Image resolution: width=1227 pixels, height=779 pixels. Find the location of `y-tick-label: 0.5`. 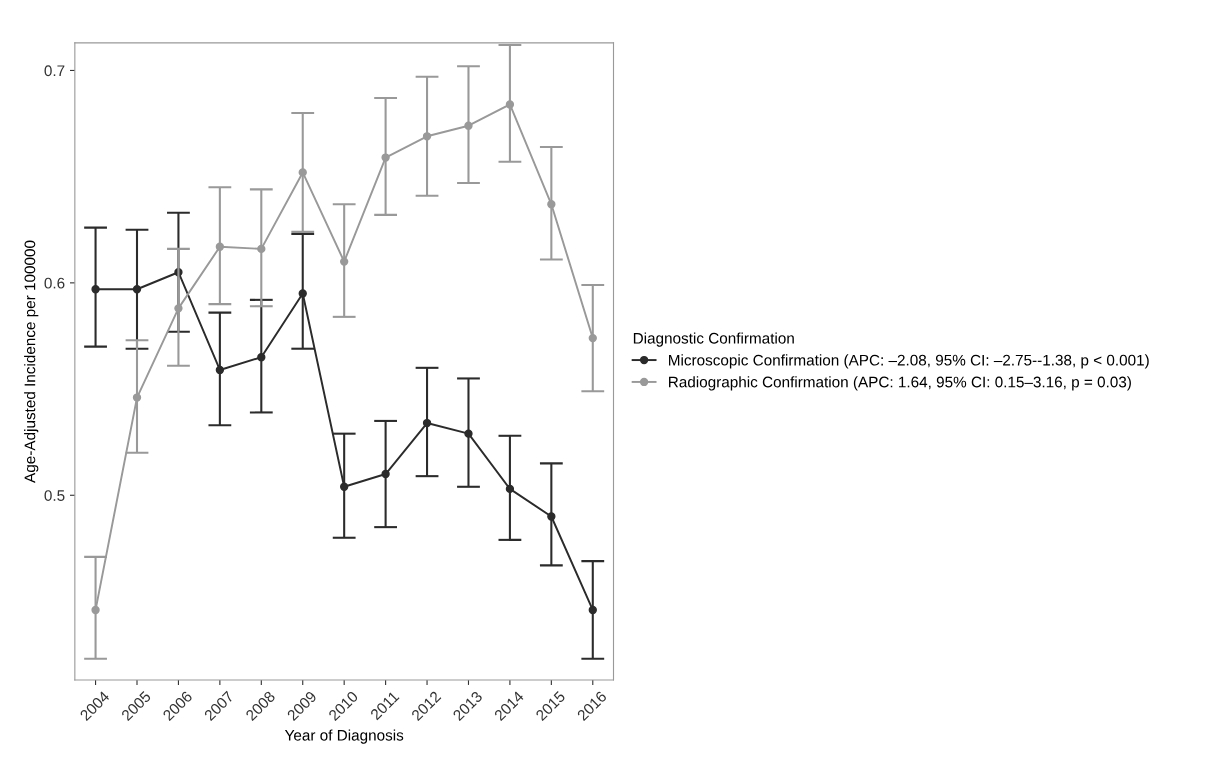

y-tick-label: 0.5 is located at coordinates (54, 495).